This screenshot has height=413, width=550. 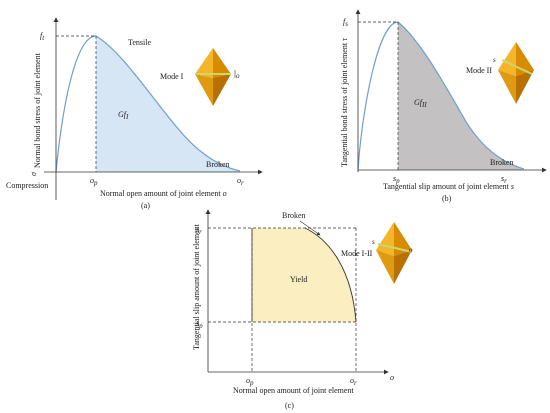 I want to click on area-label-a: GfI, so click(x=123, y=115).